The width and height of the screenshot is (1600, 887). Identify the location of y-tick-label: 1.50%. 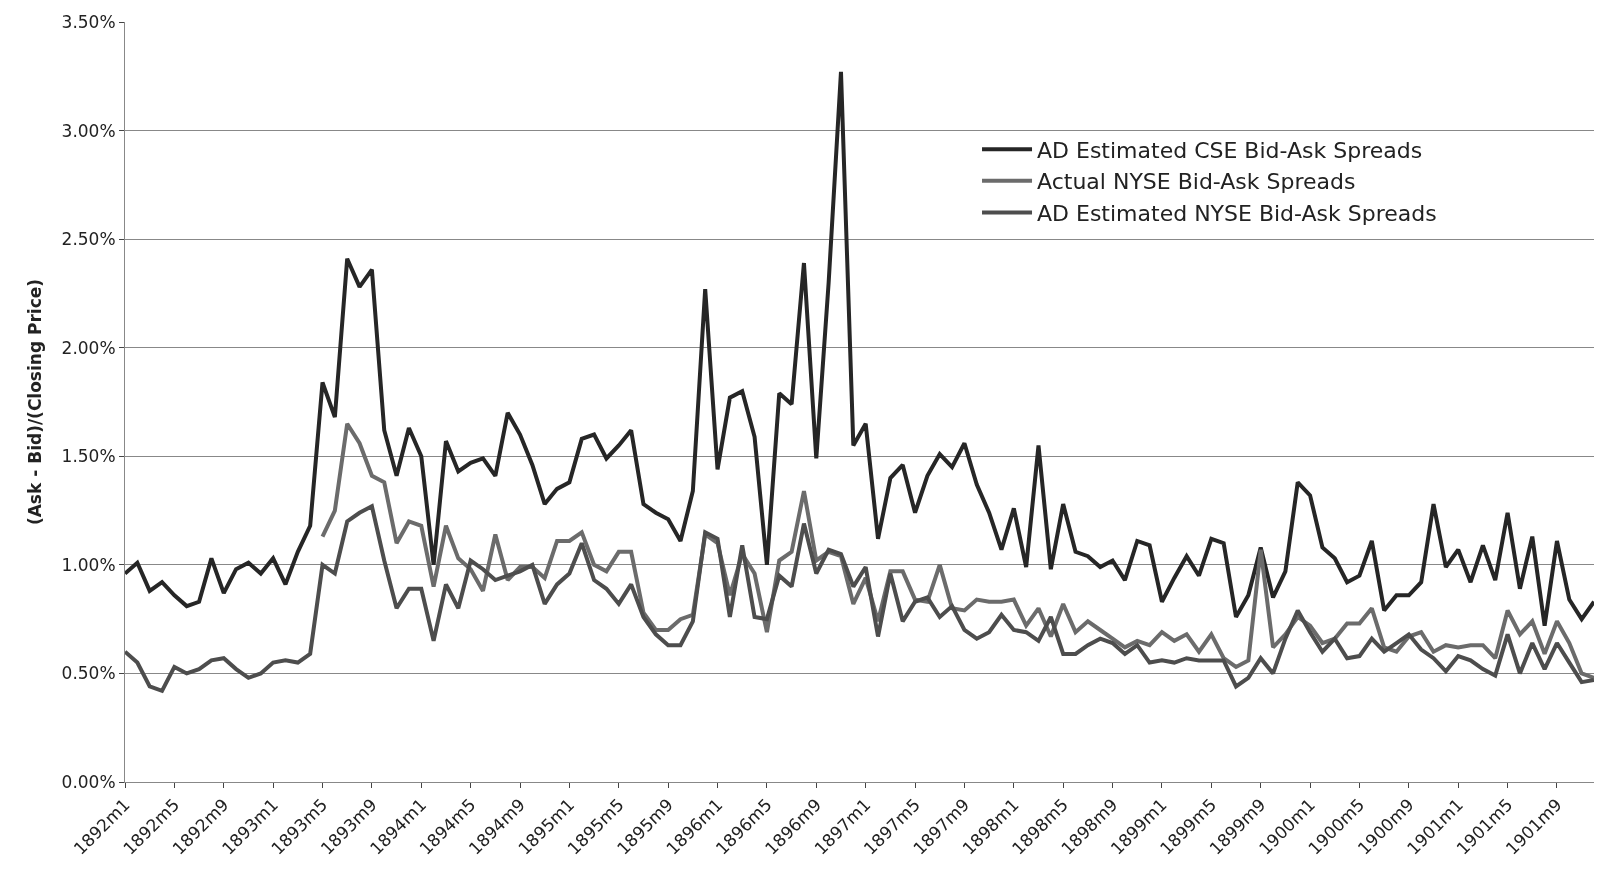
(88, 456).